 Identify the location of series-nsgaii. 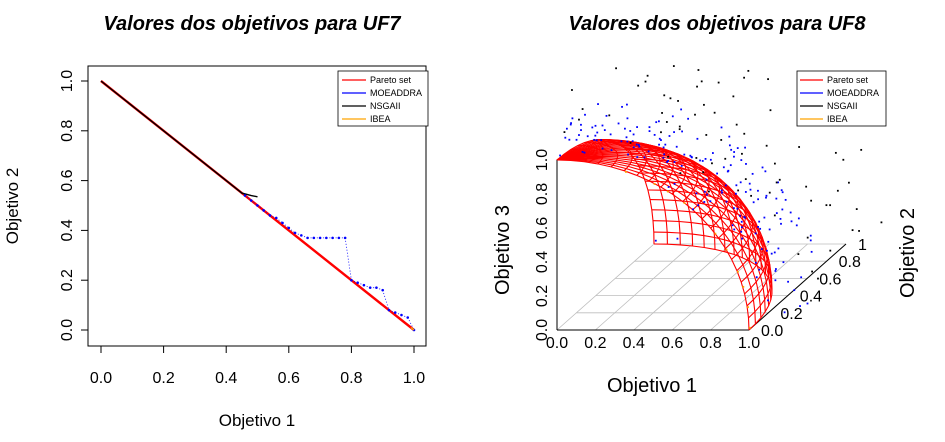
(179, 139).